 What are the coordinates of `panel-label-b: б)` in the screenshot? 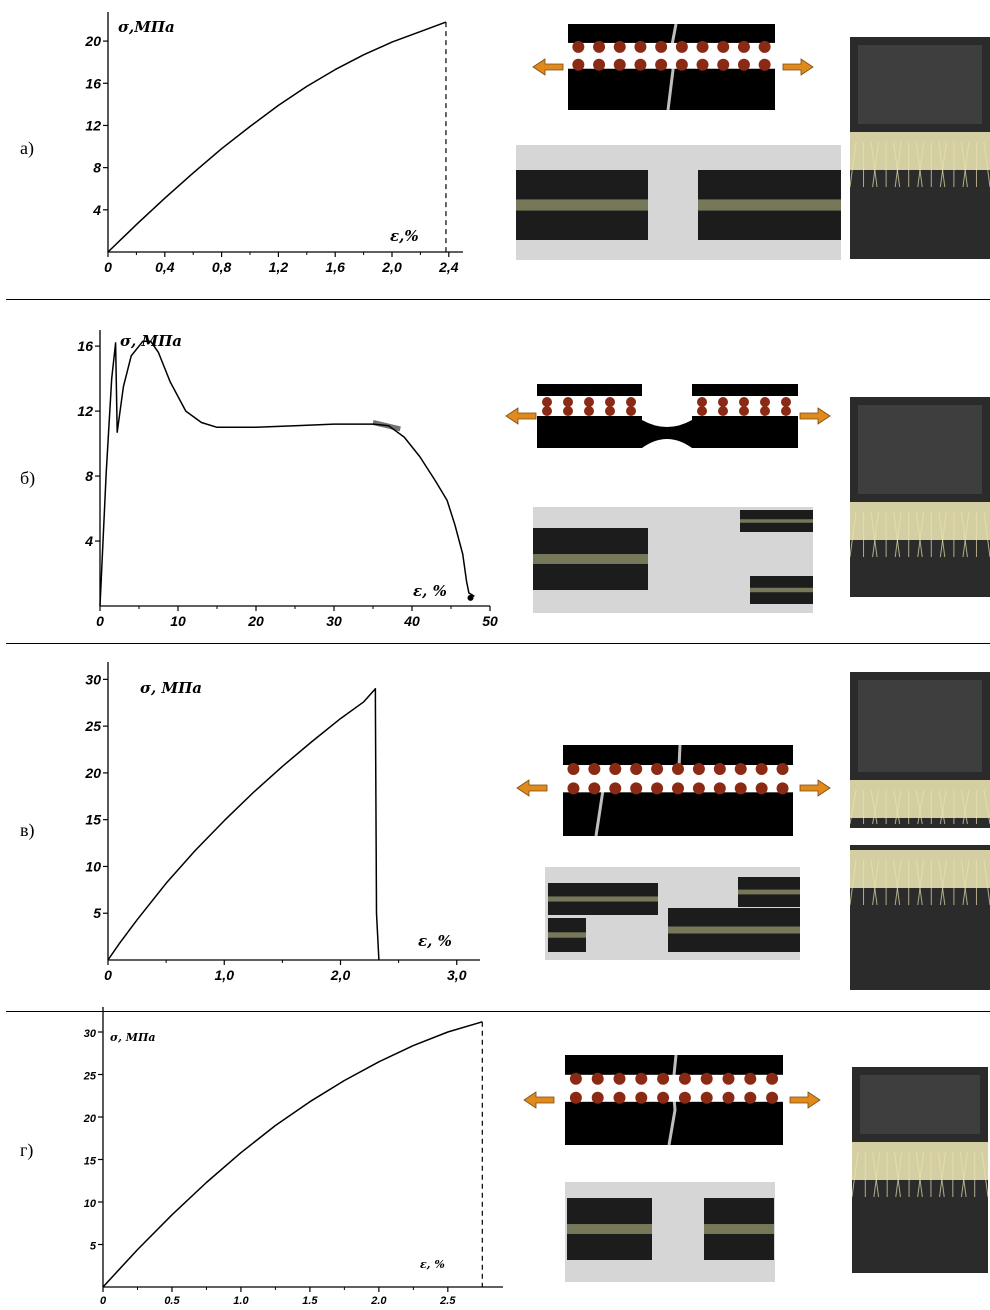 It's located at (28, 478).